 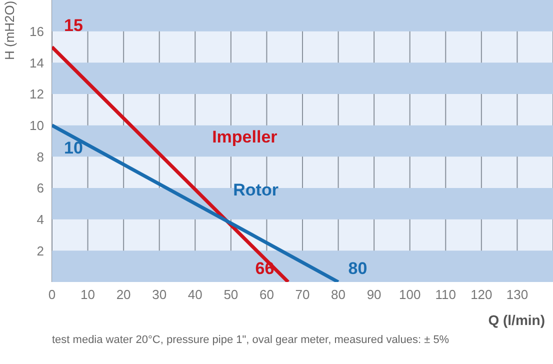 What do you see at coordinates (516, 320) in the screenshot?
I see `x-axis-title: Q (l/min)` at bounding box center [516, 320].